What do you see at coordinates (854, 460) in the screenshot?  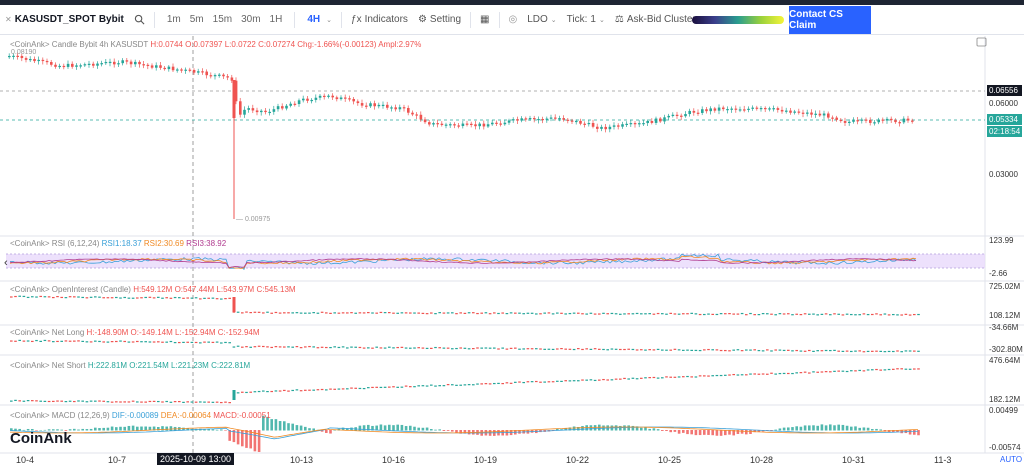 I see `x-axis-label: 10-31` at bounding box center [854, 460].